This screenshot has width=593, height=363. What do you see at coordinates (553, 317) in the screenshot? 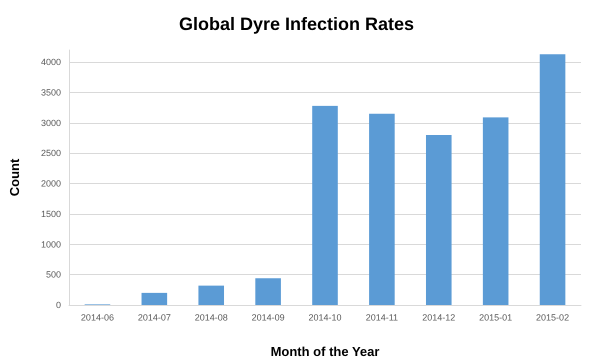
I see `x-tick-label: 2015-02` at bounding box center [553, 317].